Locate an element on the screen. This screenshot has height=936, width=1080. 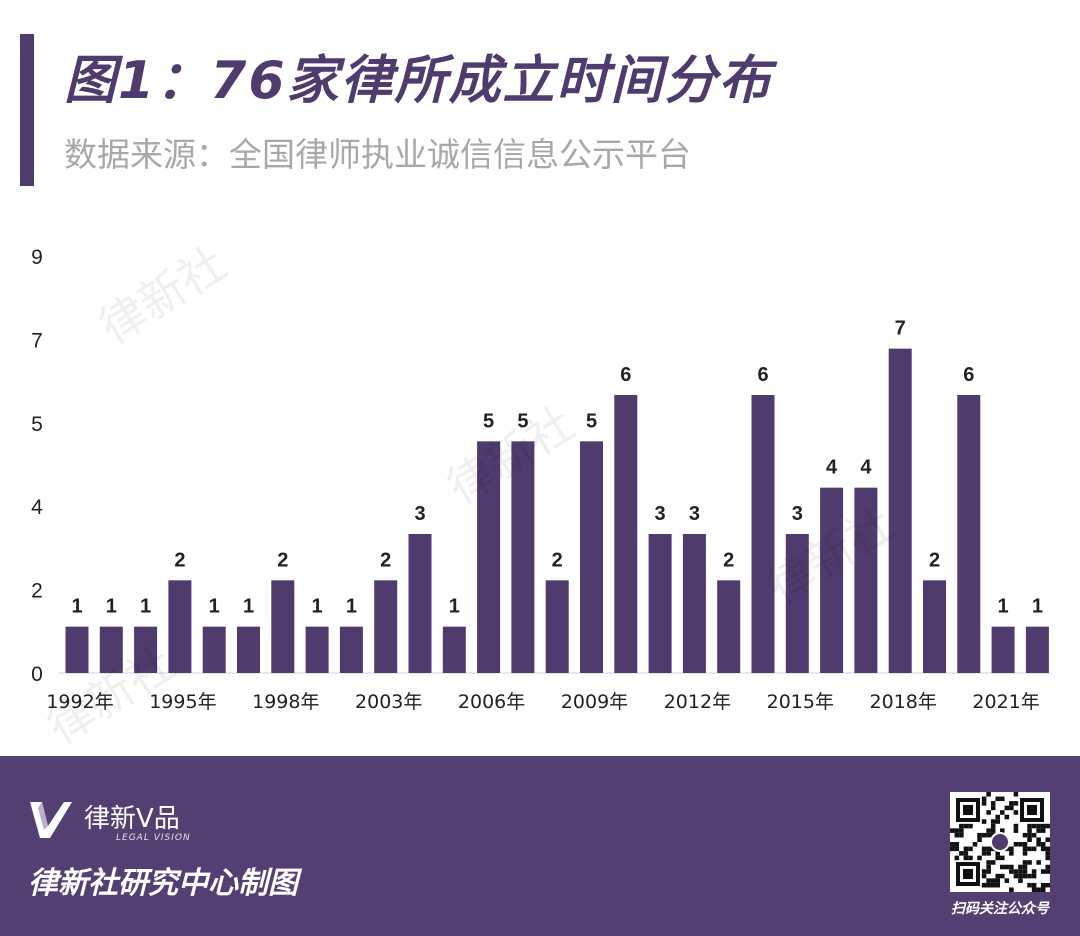
chart-title: 图1：76家律所成立时间分布 is located at coordinates (418, 81).